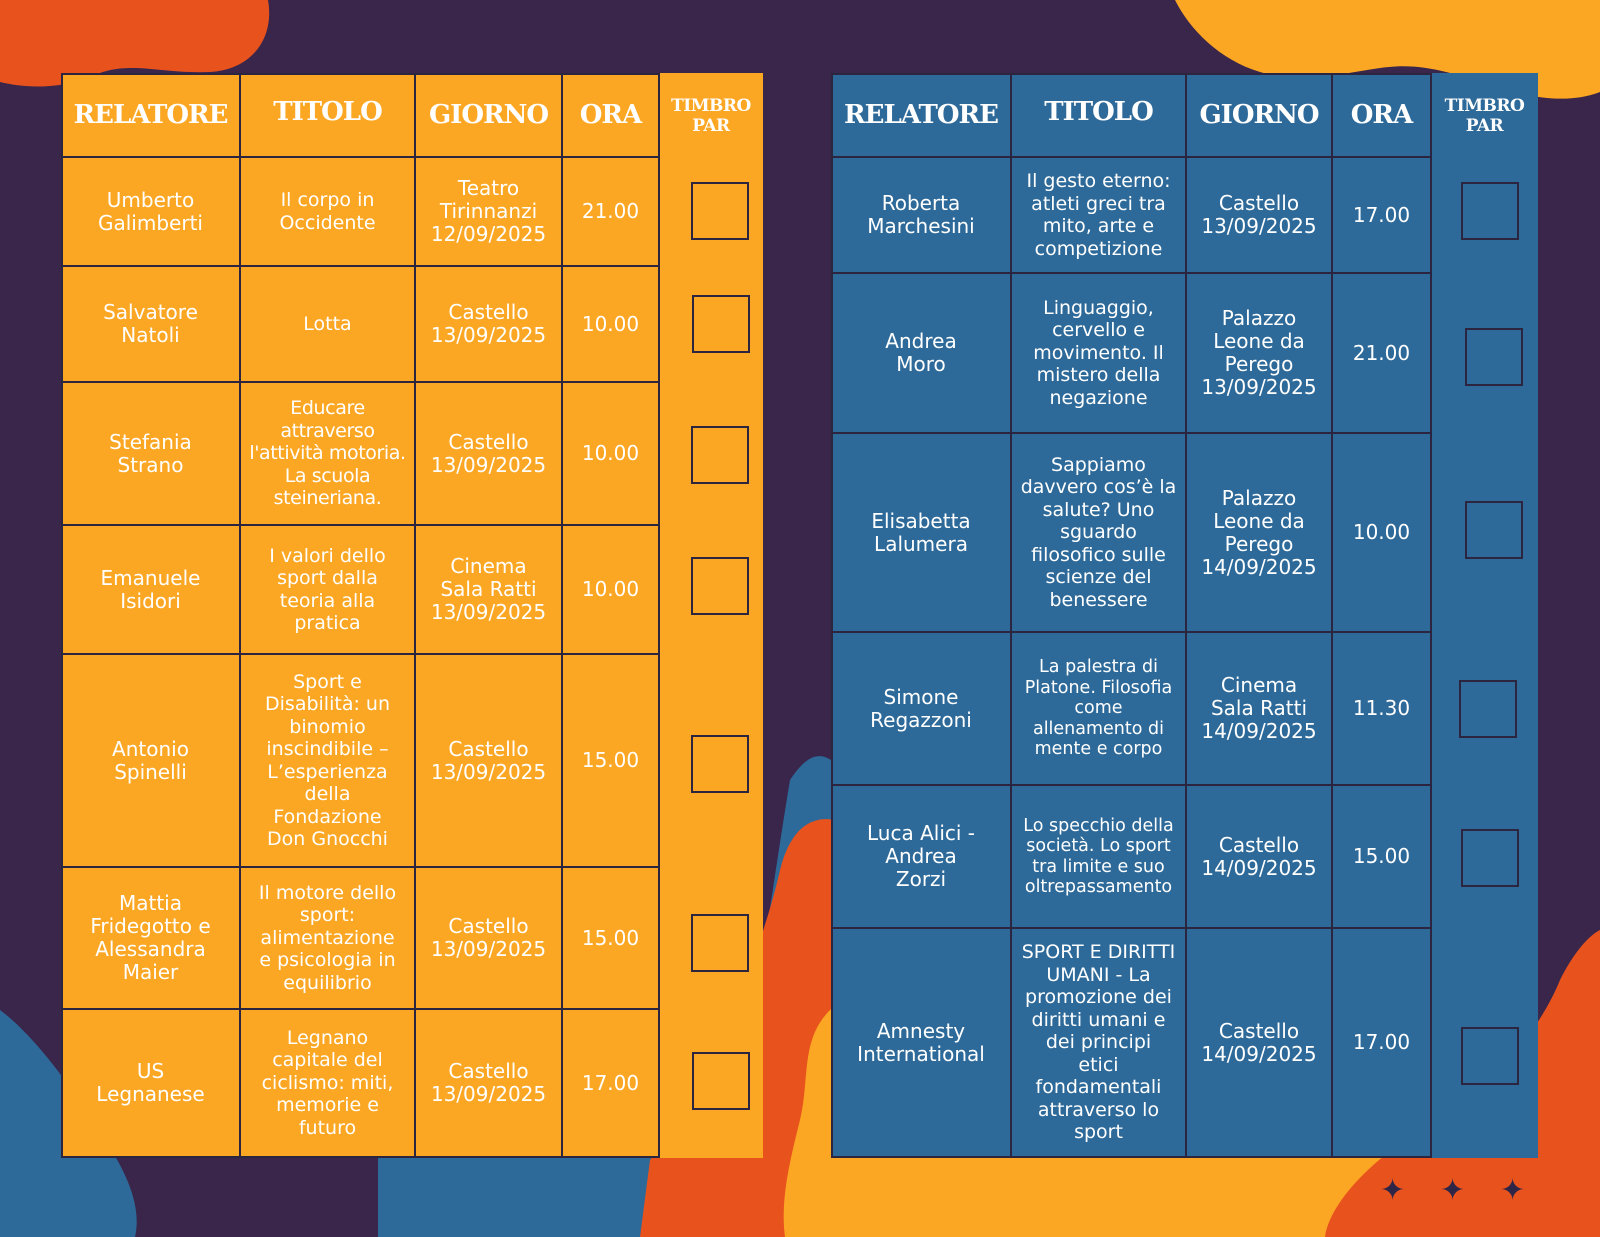  What do you see at coordinates (150, 589) in the screenshot?
I see `speaker-cell: Emanuele Isidori` at bounding box center [150, 589].